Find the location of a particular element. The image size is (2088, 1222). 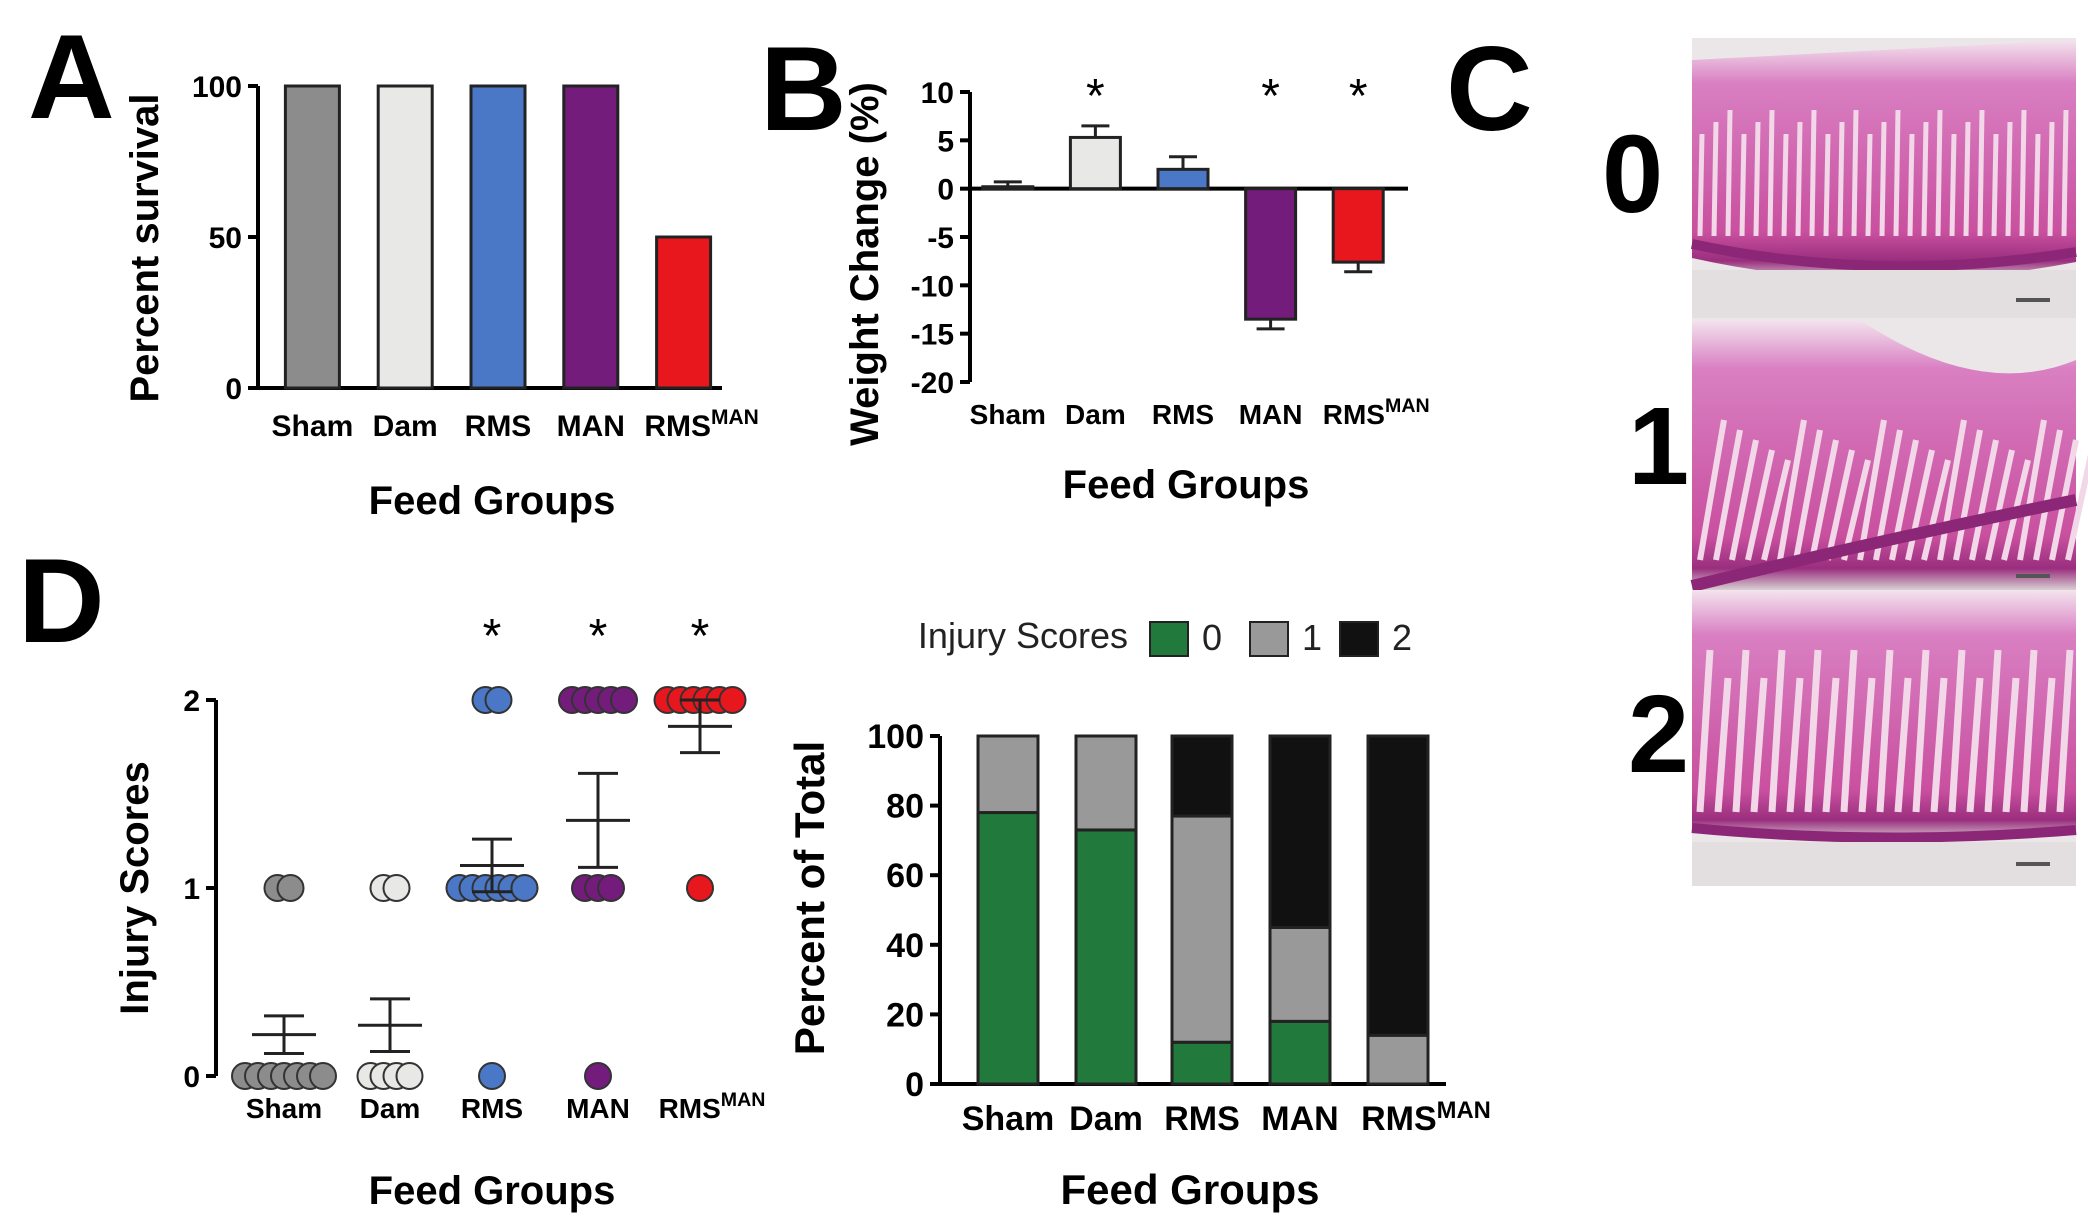

chart-d-left-category-label: Dam is located at coordinates (390, 1108).